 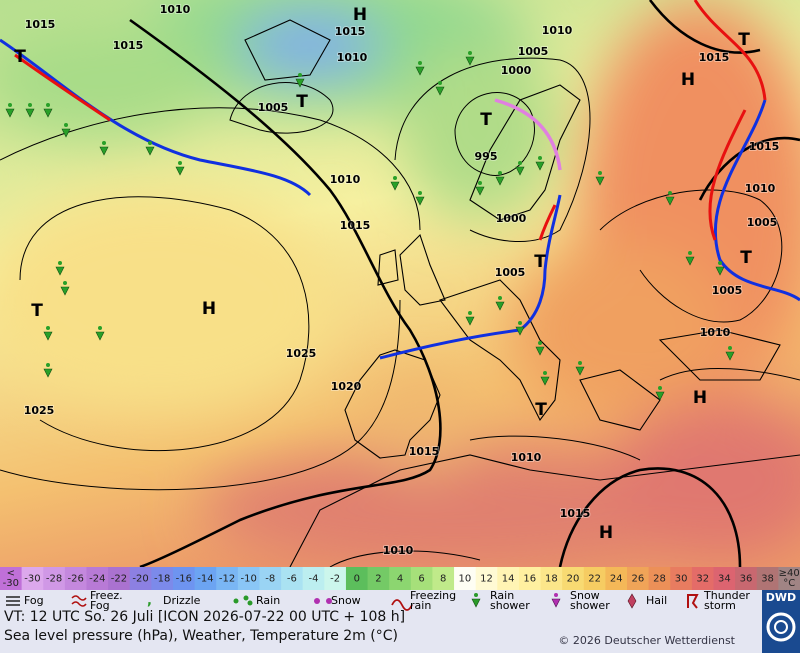 I want to click on legend-label: shower, so click(x=590, y=605).